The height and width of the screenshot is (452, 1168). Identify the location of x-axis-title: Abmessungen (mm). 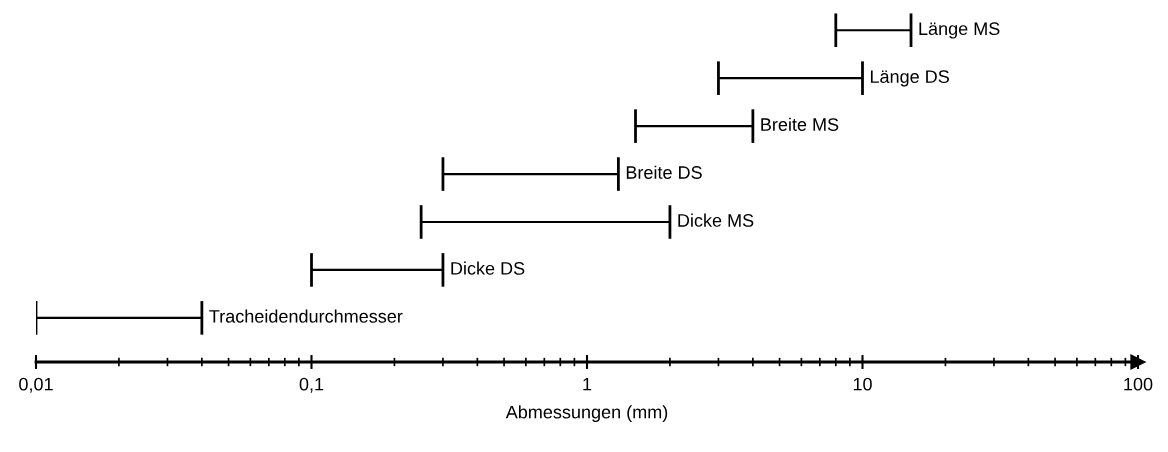
(586, 414).